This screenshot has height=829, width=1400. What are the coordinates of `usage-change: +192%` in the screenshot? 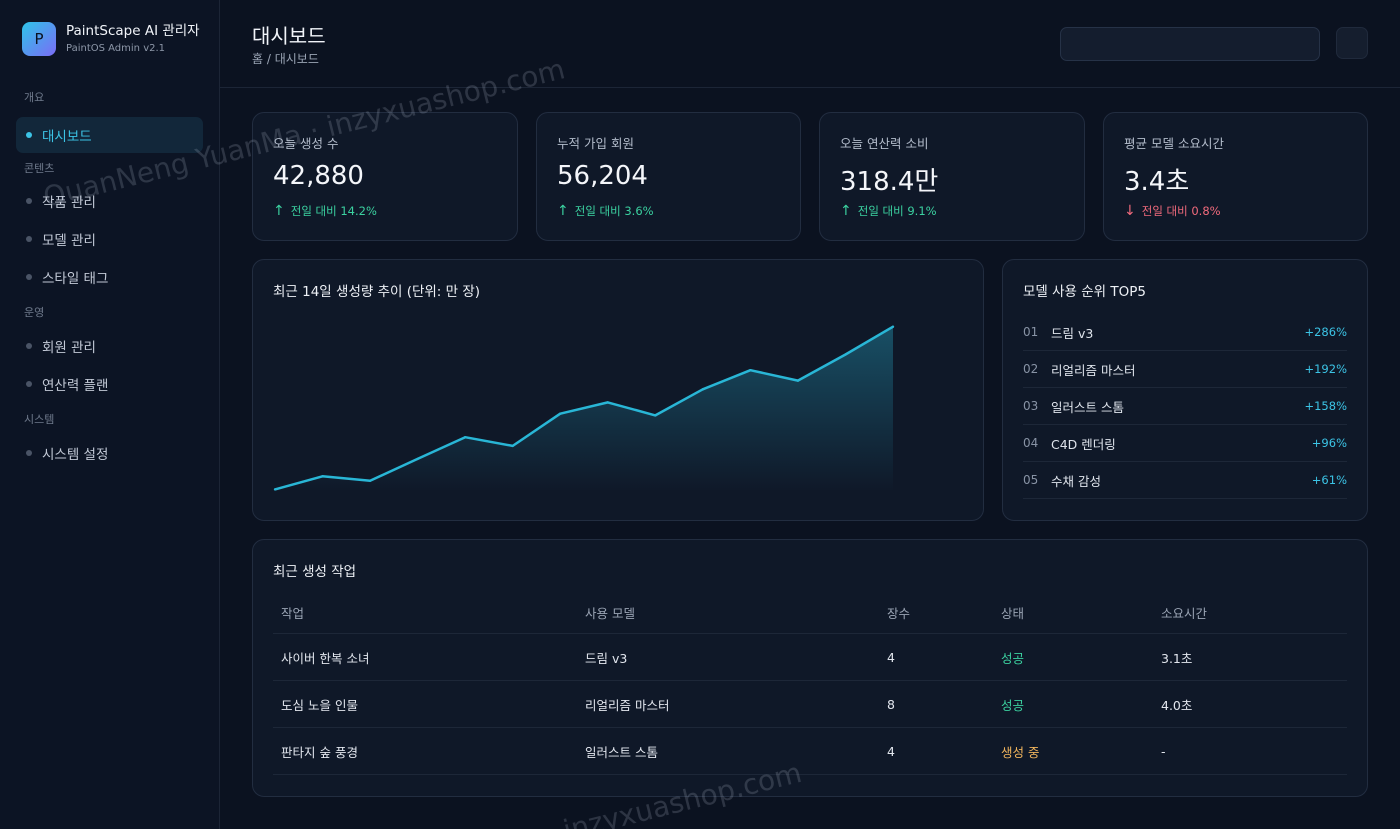 It's located at (1325, 369).